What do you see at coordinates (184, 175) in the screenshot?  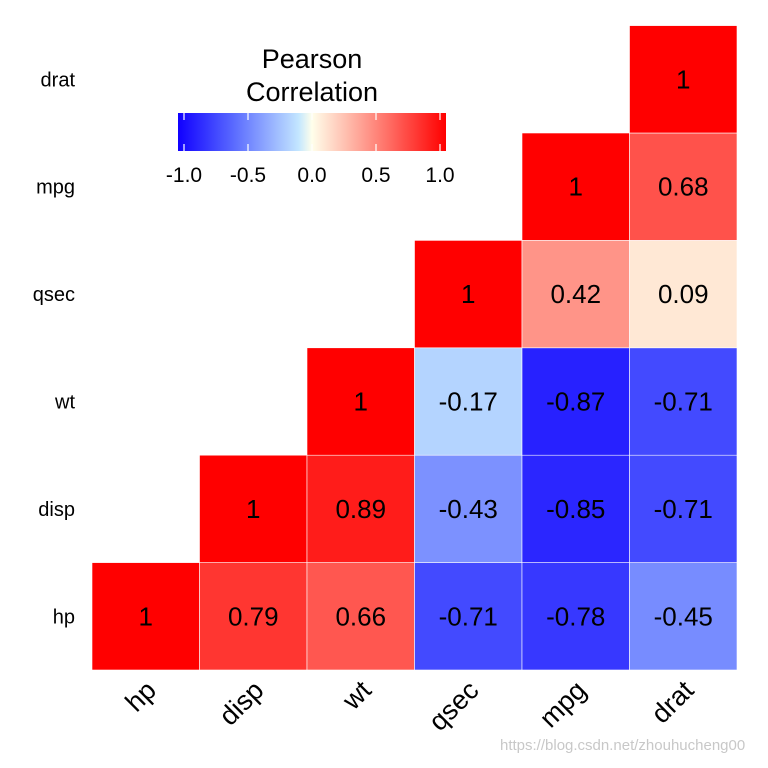 I see `legend-tick-label: -1.0` at bounding box center [184, 175].